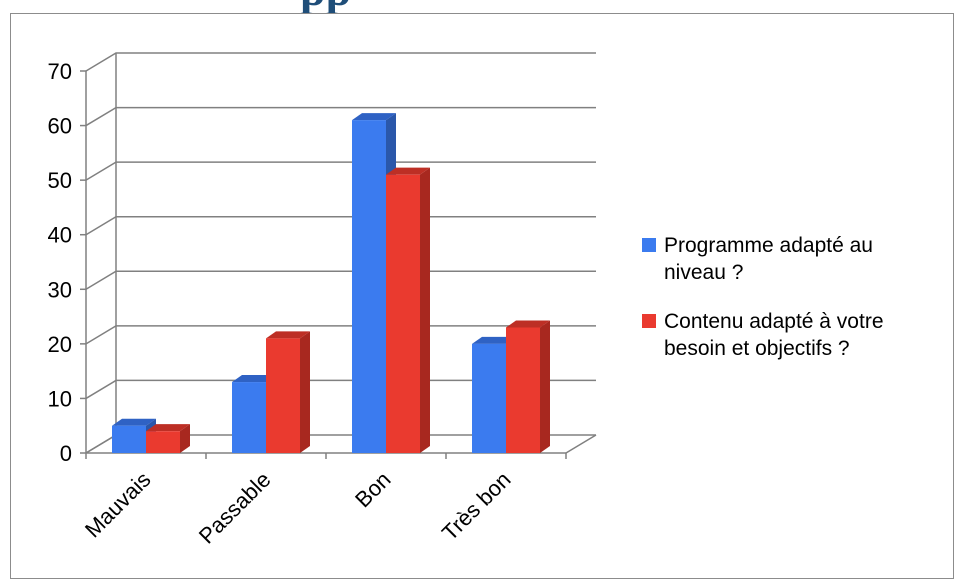 This screenshot has width=956, height=580. Describe the element at coordinates (757, 259) in the screenshot. I see `legend-item: Programme adapté au niveau ?` at that location.